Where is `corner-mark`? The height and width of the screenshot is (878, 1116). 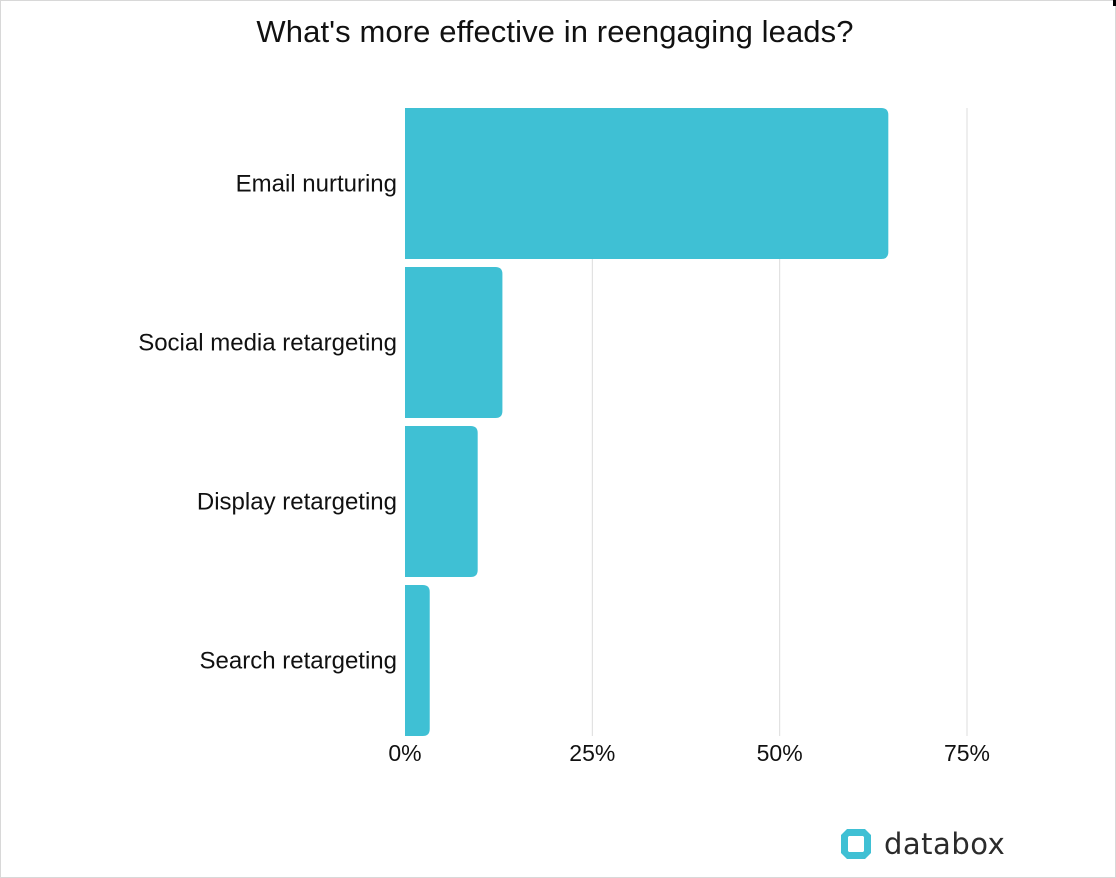 corner-mark is located at coordinates (1114, 3).